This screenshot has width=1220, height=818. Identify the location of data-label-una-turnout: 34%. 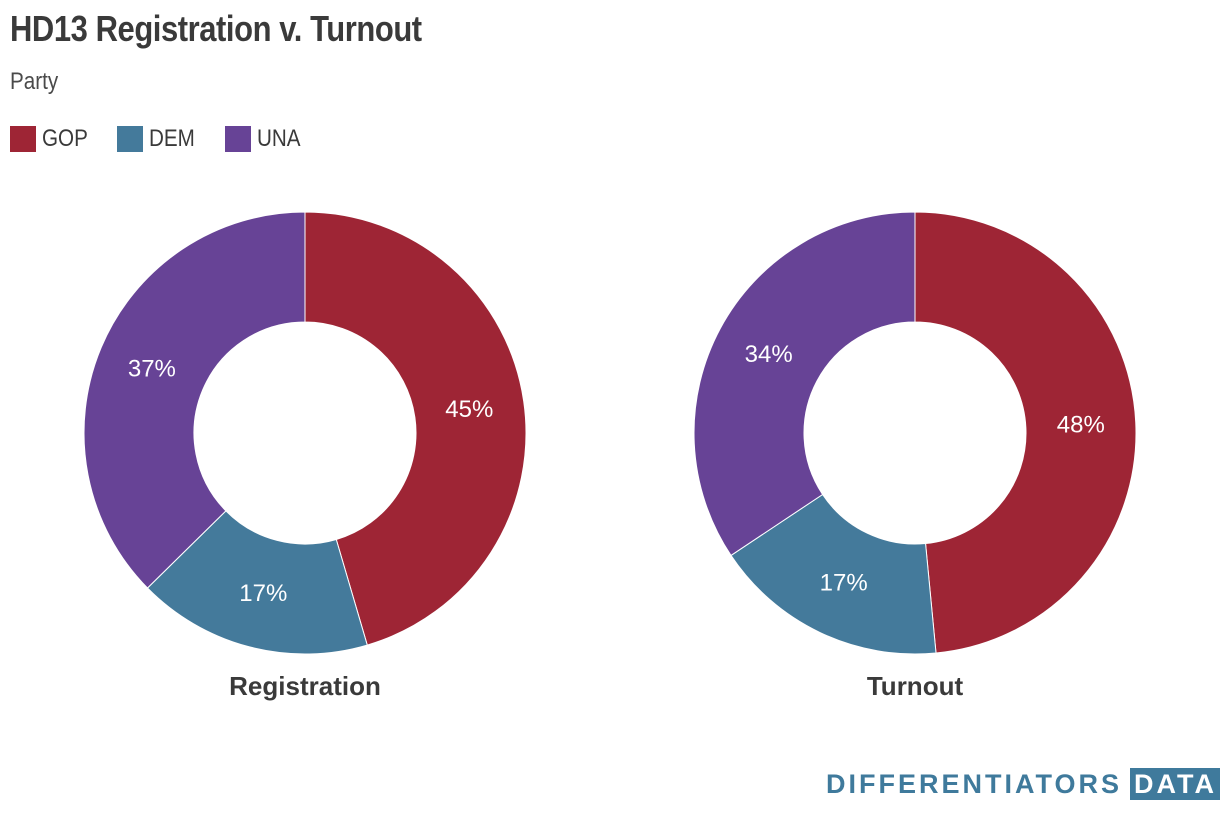
(769, 354).